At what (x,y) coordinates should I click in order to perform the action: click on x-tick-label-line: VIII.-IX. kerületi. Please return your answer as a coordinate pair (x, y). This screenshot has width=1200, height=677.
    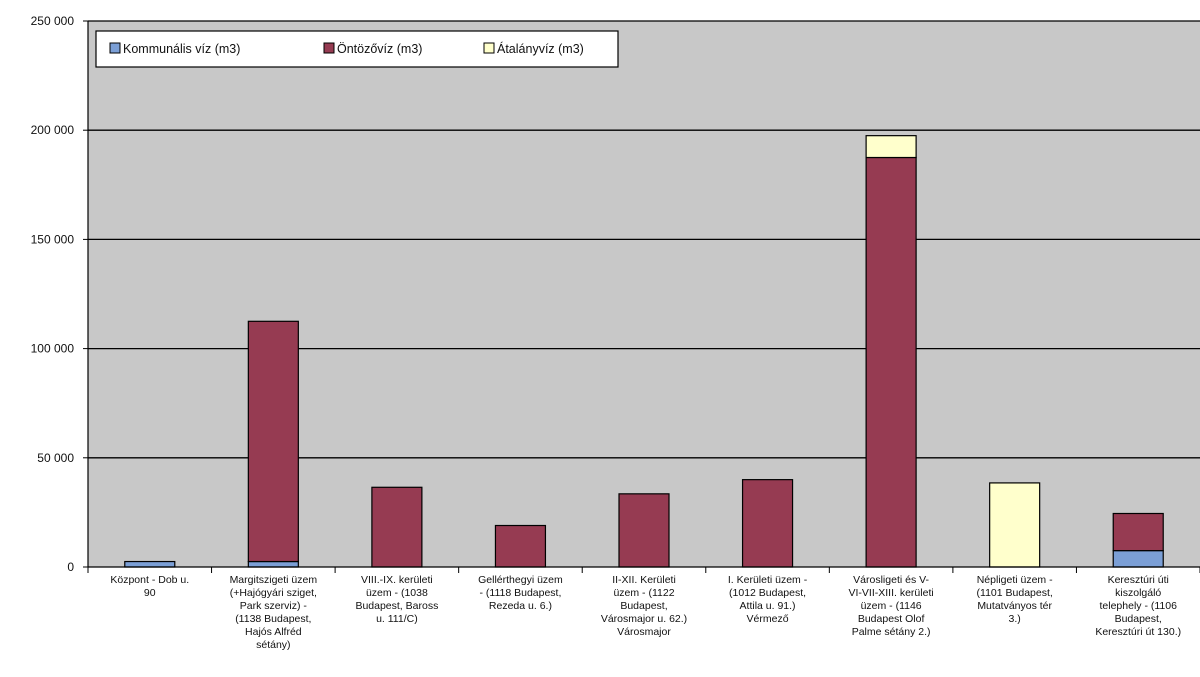
    Looking at the image, I should click on (397, 580).